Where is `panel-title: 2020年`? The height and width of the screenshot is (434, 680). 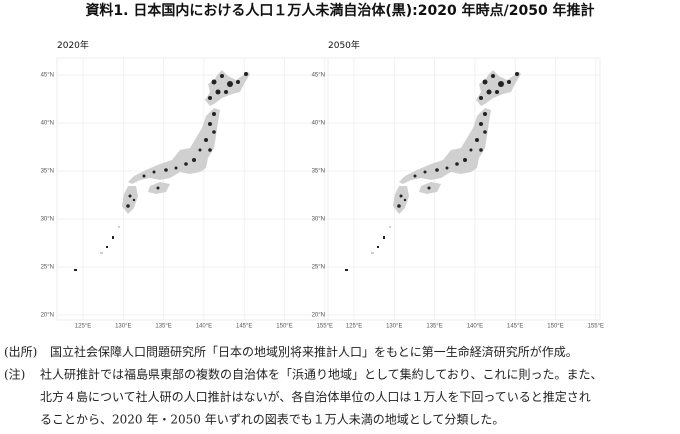
panel-title: 2020年 is located at coordinates (73, 45).